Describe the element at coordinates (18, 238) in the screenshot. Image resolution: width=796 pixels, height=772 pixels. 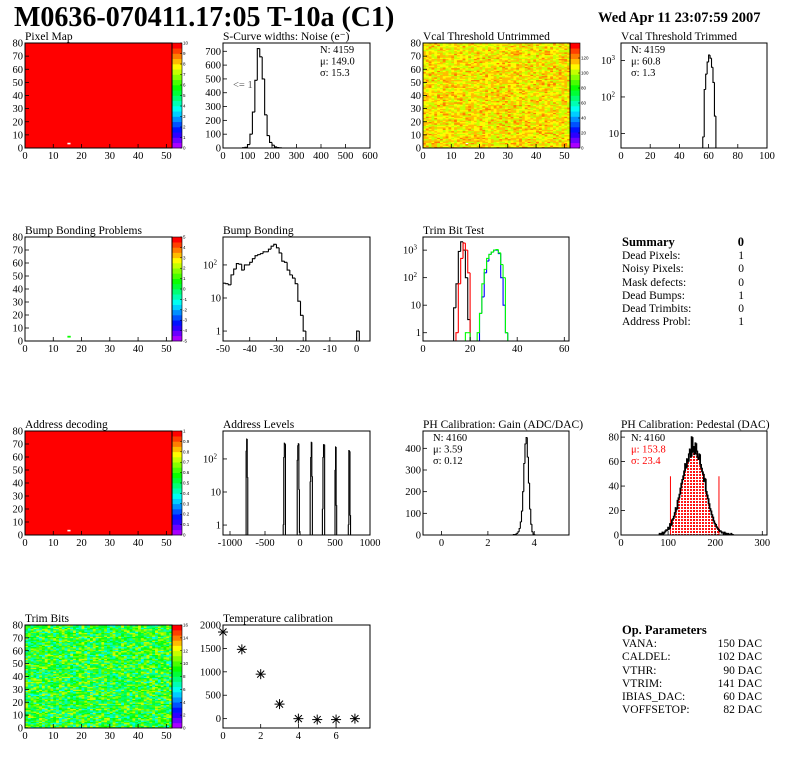
I see `y-tick-label: 80` at that location.